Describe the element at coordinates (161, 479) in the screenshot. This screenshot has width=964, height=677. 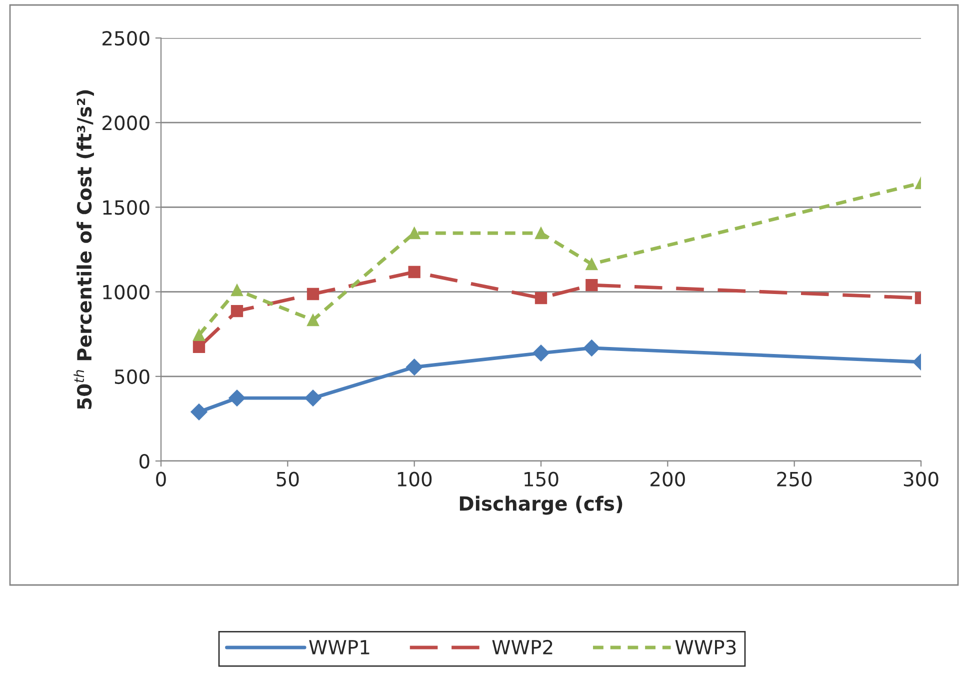
I see `x-tick-label: 0` at that location.